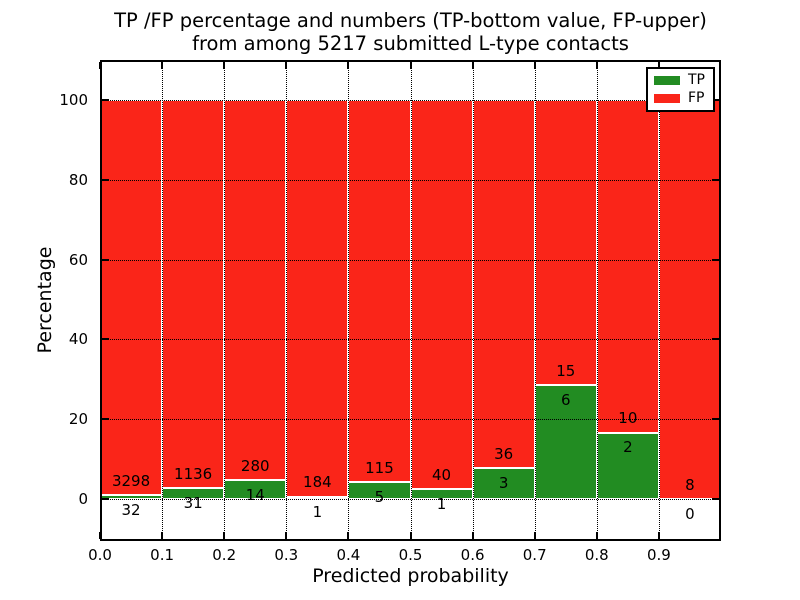 Image resolution: width=800 pixels, height=600 pixels. I want to click on tp-count-label: 31, so click(193, 503).